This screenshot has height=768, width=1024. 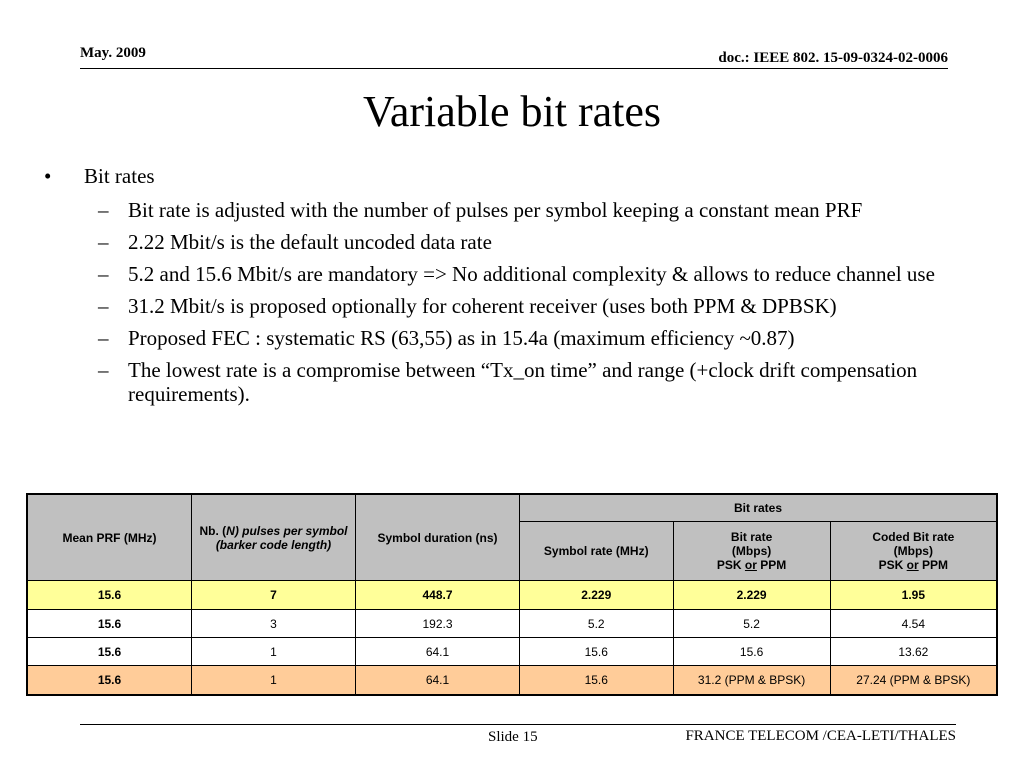 I want to click on header-doc-id: doc.: IEEE 802. 15-09-0324-02-0006, so click(x=833, y=58).